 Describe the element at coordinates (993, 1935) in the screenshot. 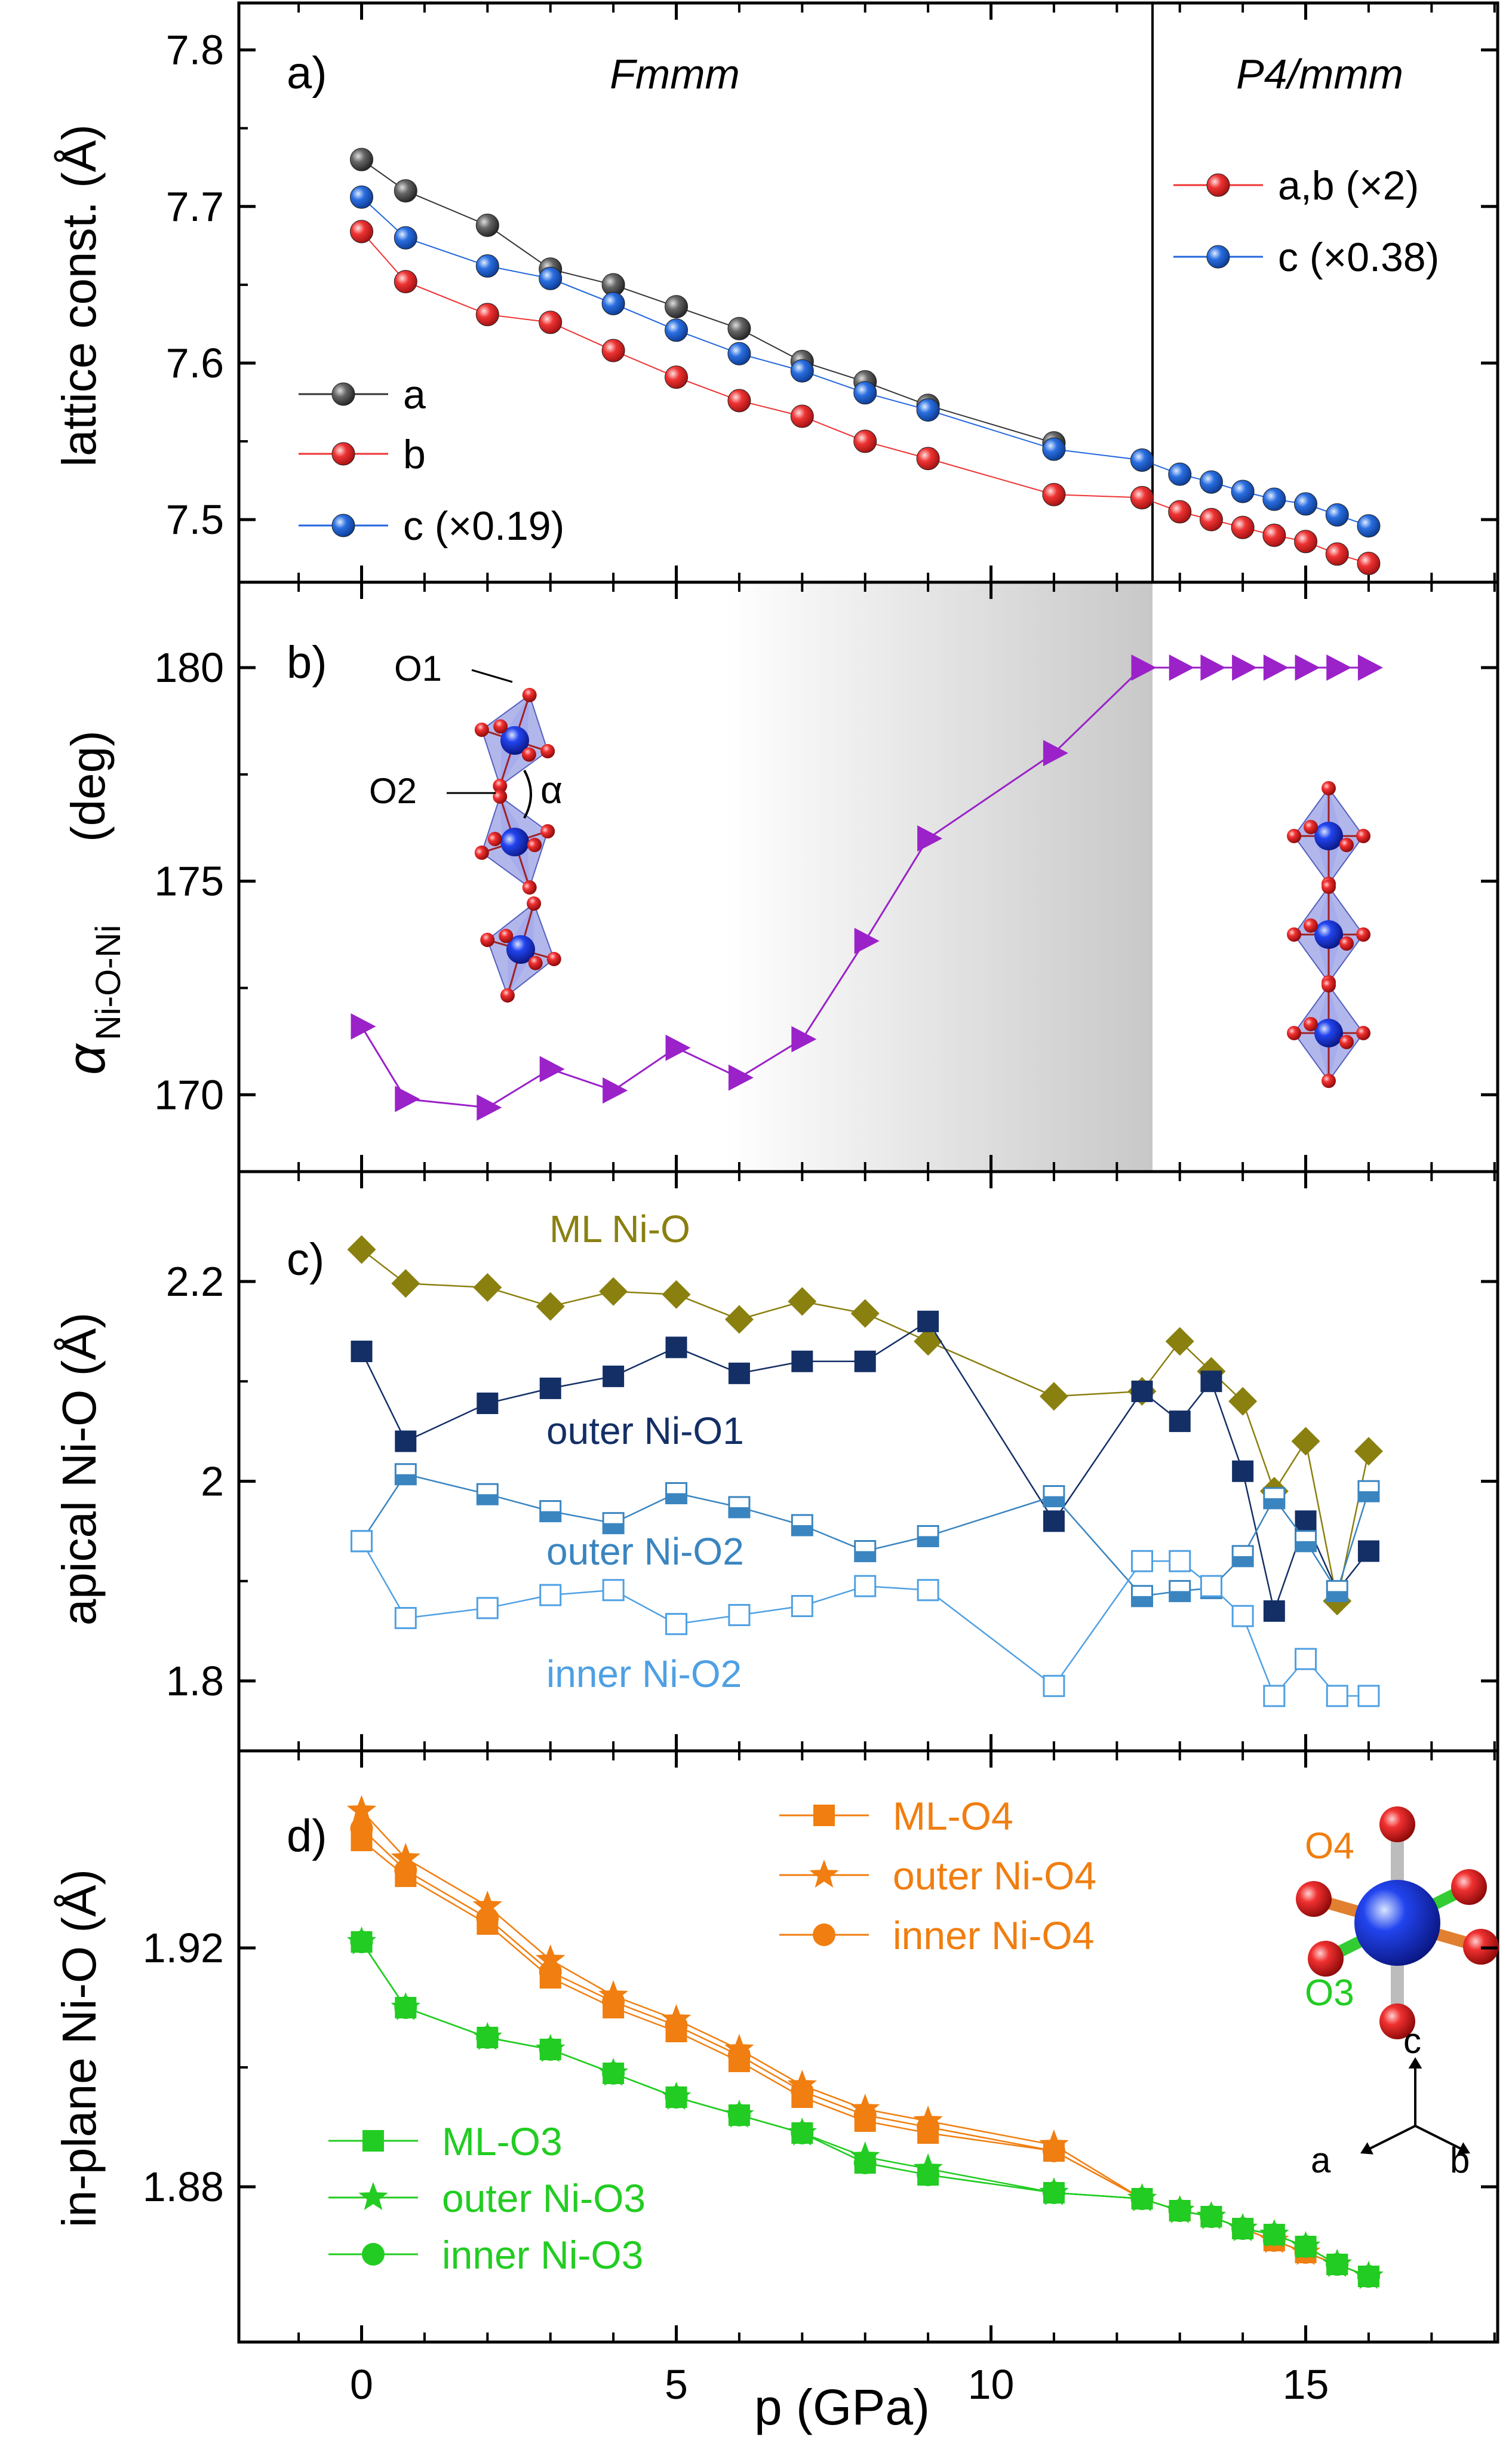

I see `legend-label: inner Ni-O4` at that location.